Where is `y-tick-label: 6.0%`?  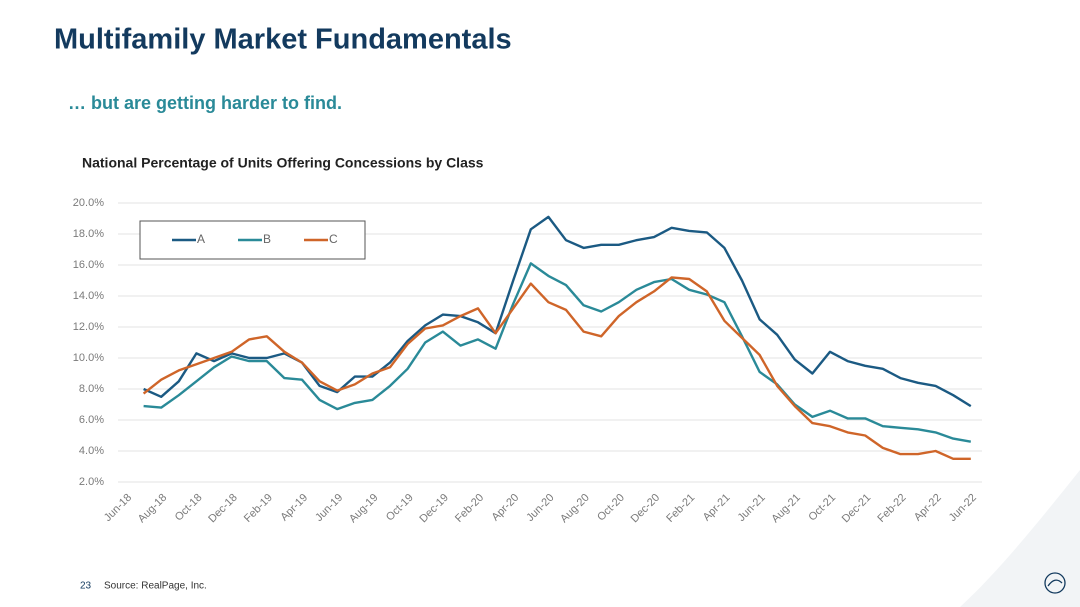 y-tick-label: 6.0% is located at coordinates (91, 420).